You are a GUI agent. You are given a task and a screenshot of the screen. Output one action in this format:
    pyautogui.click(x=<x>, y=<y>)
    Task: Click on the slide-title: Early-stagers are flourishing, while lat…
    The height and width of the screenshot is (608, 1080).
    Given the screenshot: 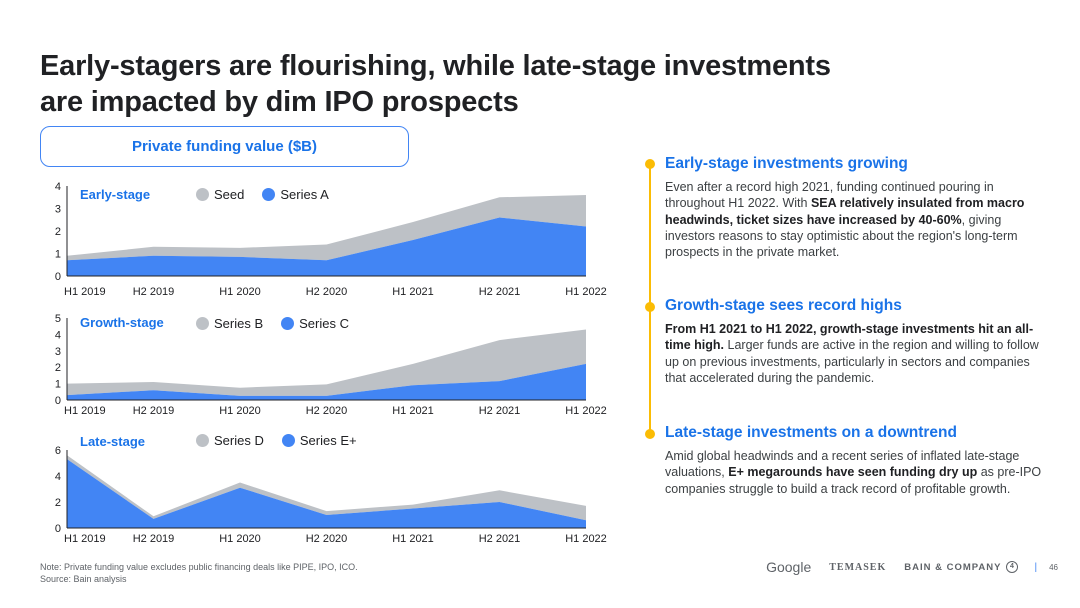 What is the action you would take?
    pyautogui.click(x=490, y=84)
    